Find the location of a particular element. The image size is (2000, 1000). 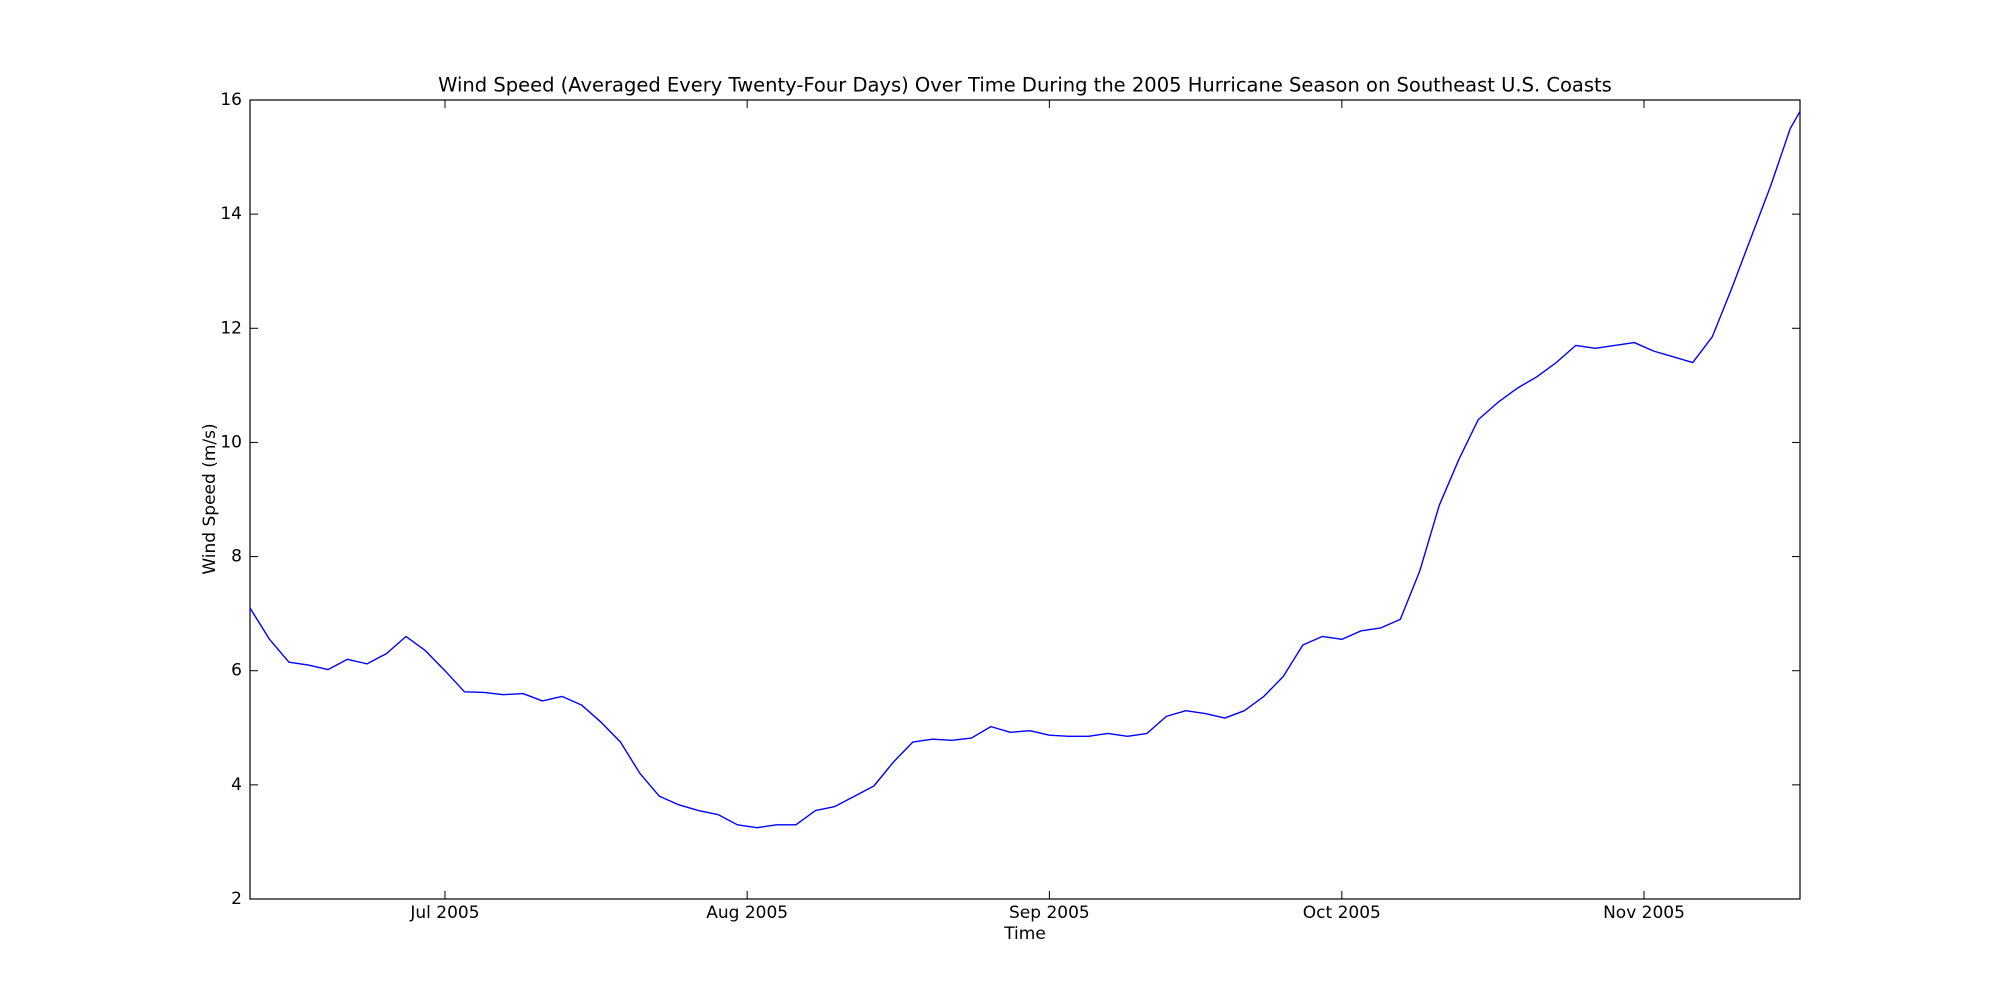

y-tick-label: 14 is located at coordinates (231, 214).